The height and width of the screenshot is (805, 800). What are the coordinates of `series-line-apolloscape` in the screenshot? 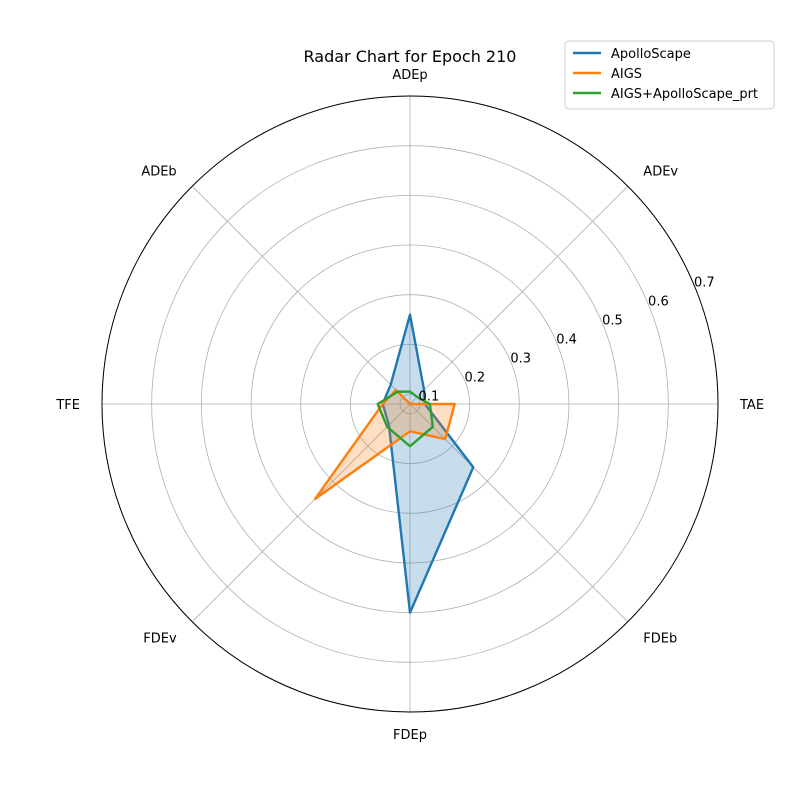 It's located at (428, 463).